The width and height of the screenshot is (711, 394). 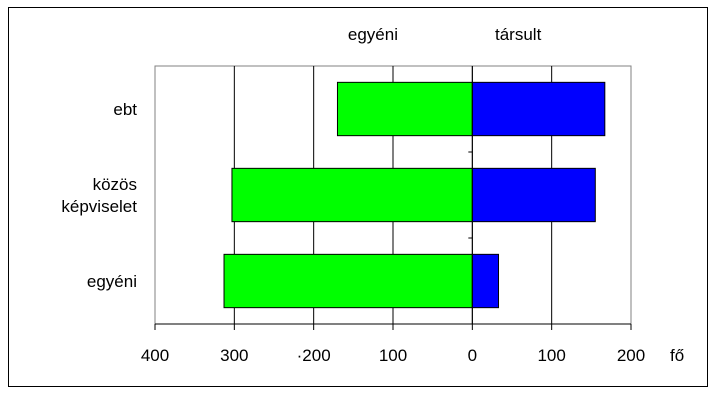 What do you see at coordinates (445, 34) in the screenshot?
I see `legend: egyéni társult` at bounding box center [445, 34].